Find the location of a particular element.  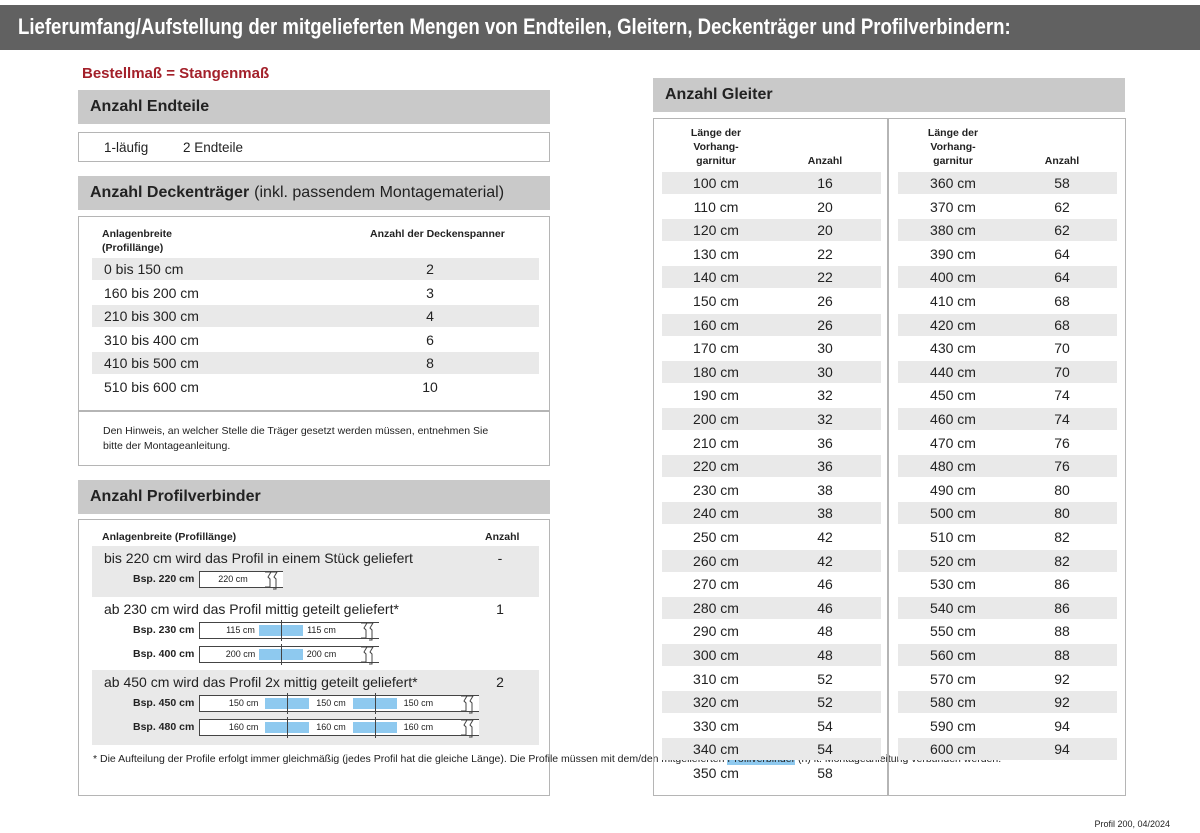

cell: 8 is located at coordinates (430, 363).